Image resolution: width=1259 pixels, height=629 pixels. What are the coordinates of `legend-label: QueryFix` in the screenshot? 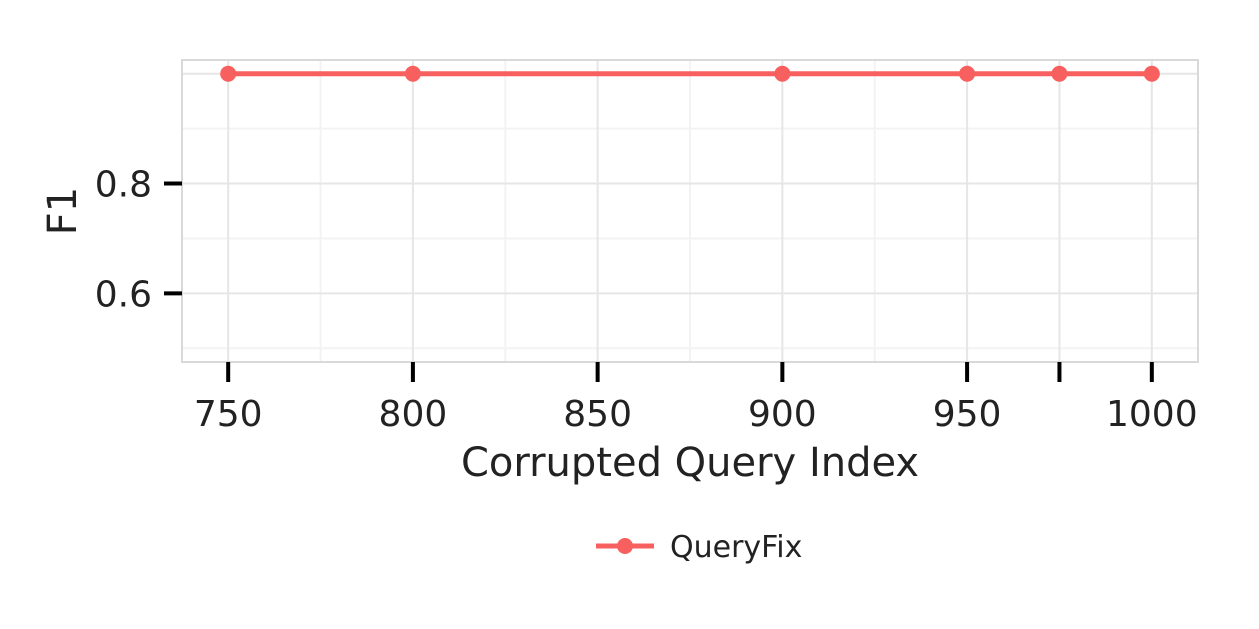 It's located at (736, 547).